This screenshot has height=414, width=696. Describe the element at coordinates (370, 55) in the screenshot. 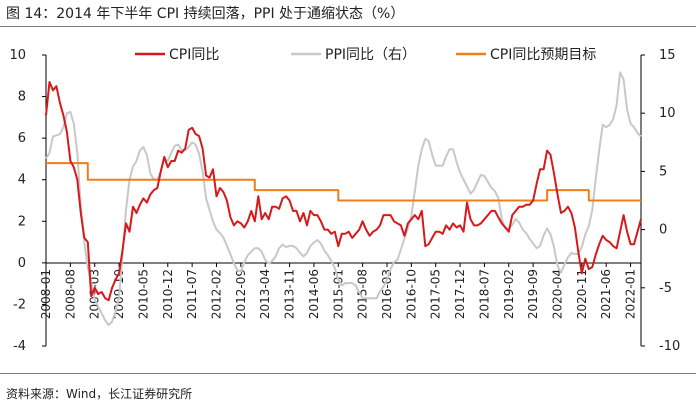

I see `legend-ppi-label: PPI同比（右）` at that location.